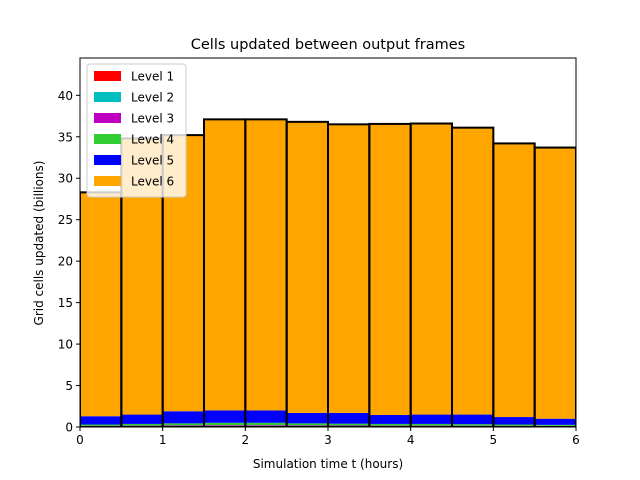 The width and height of the screenshot is (640, 480). What do you see at coordinates (65, 96) in the screenshot?
I see `y-tick-label: 40` at bounding box center [65, 96].